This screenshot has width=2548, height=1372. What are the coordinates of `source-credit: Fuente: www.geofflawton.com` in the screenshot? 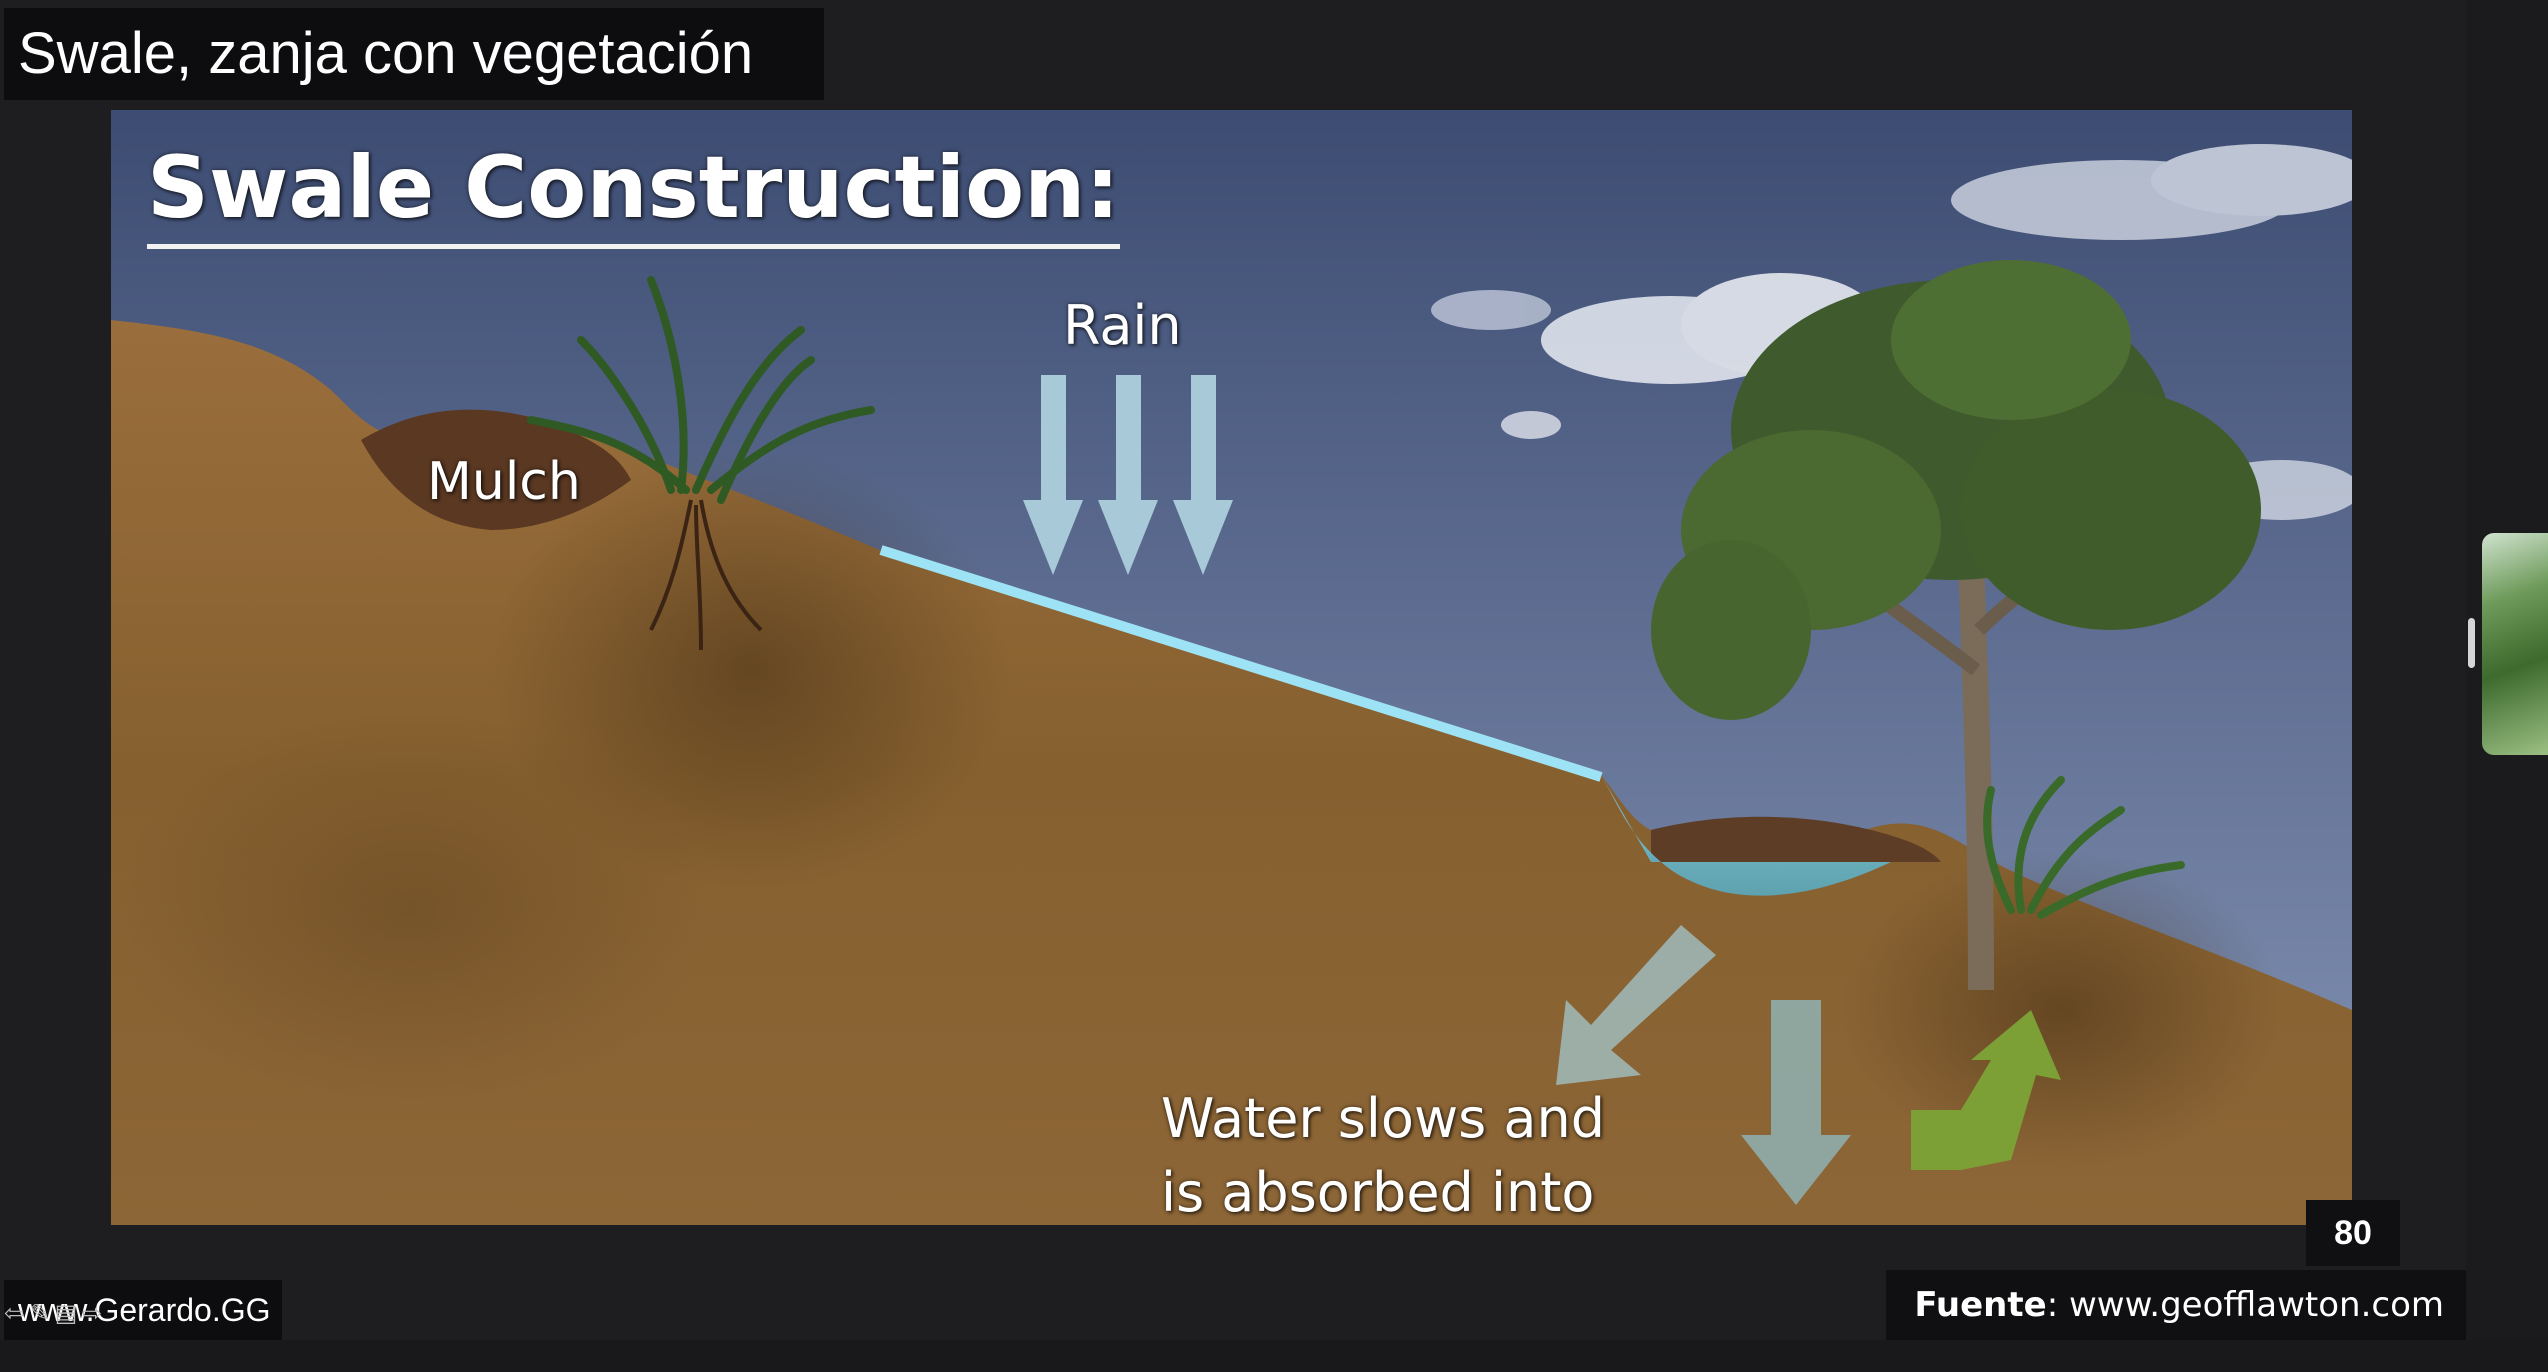 It's located at (2176, 1305).